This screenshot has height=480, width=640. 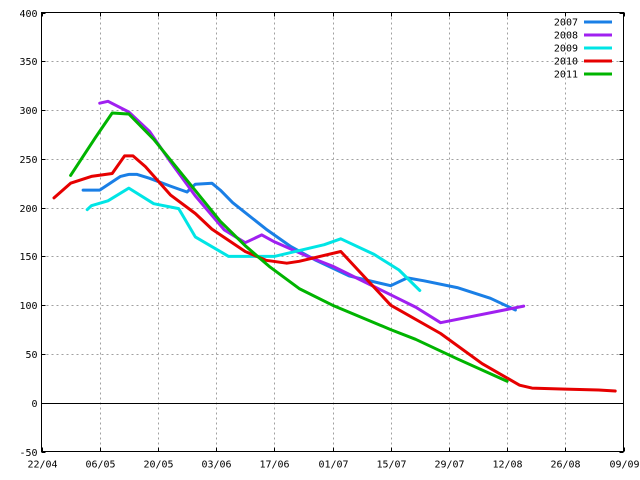 What do you see at coordinates (274, 465) in the screenshot?
I see `x-tick-label: 17/06` at bounding box center [274, 465].